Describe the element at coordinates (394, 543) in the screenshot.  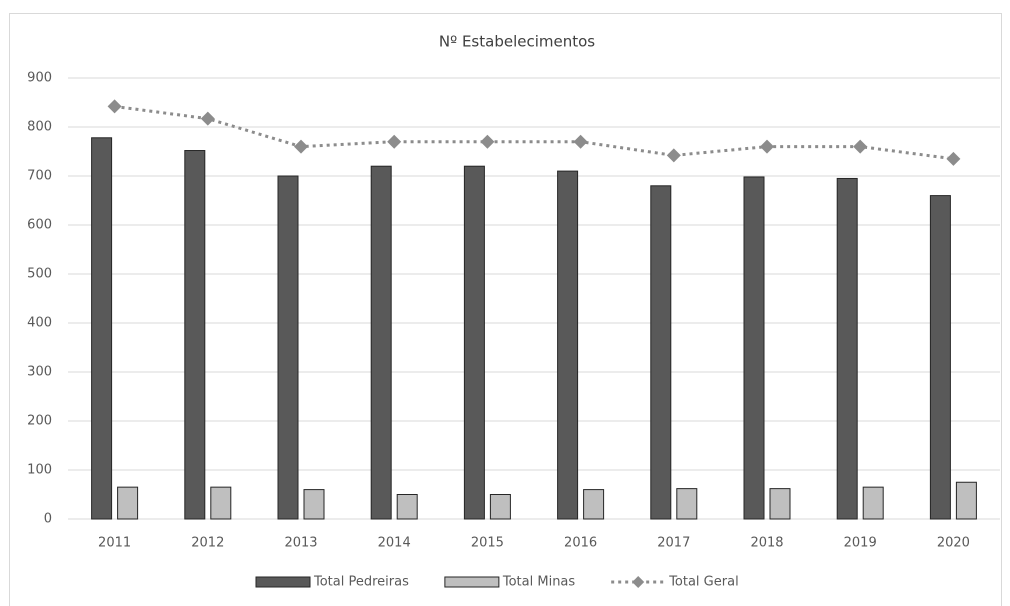
I see `x-tick-label: 2014` at that location.